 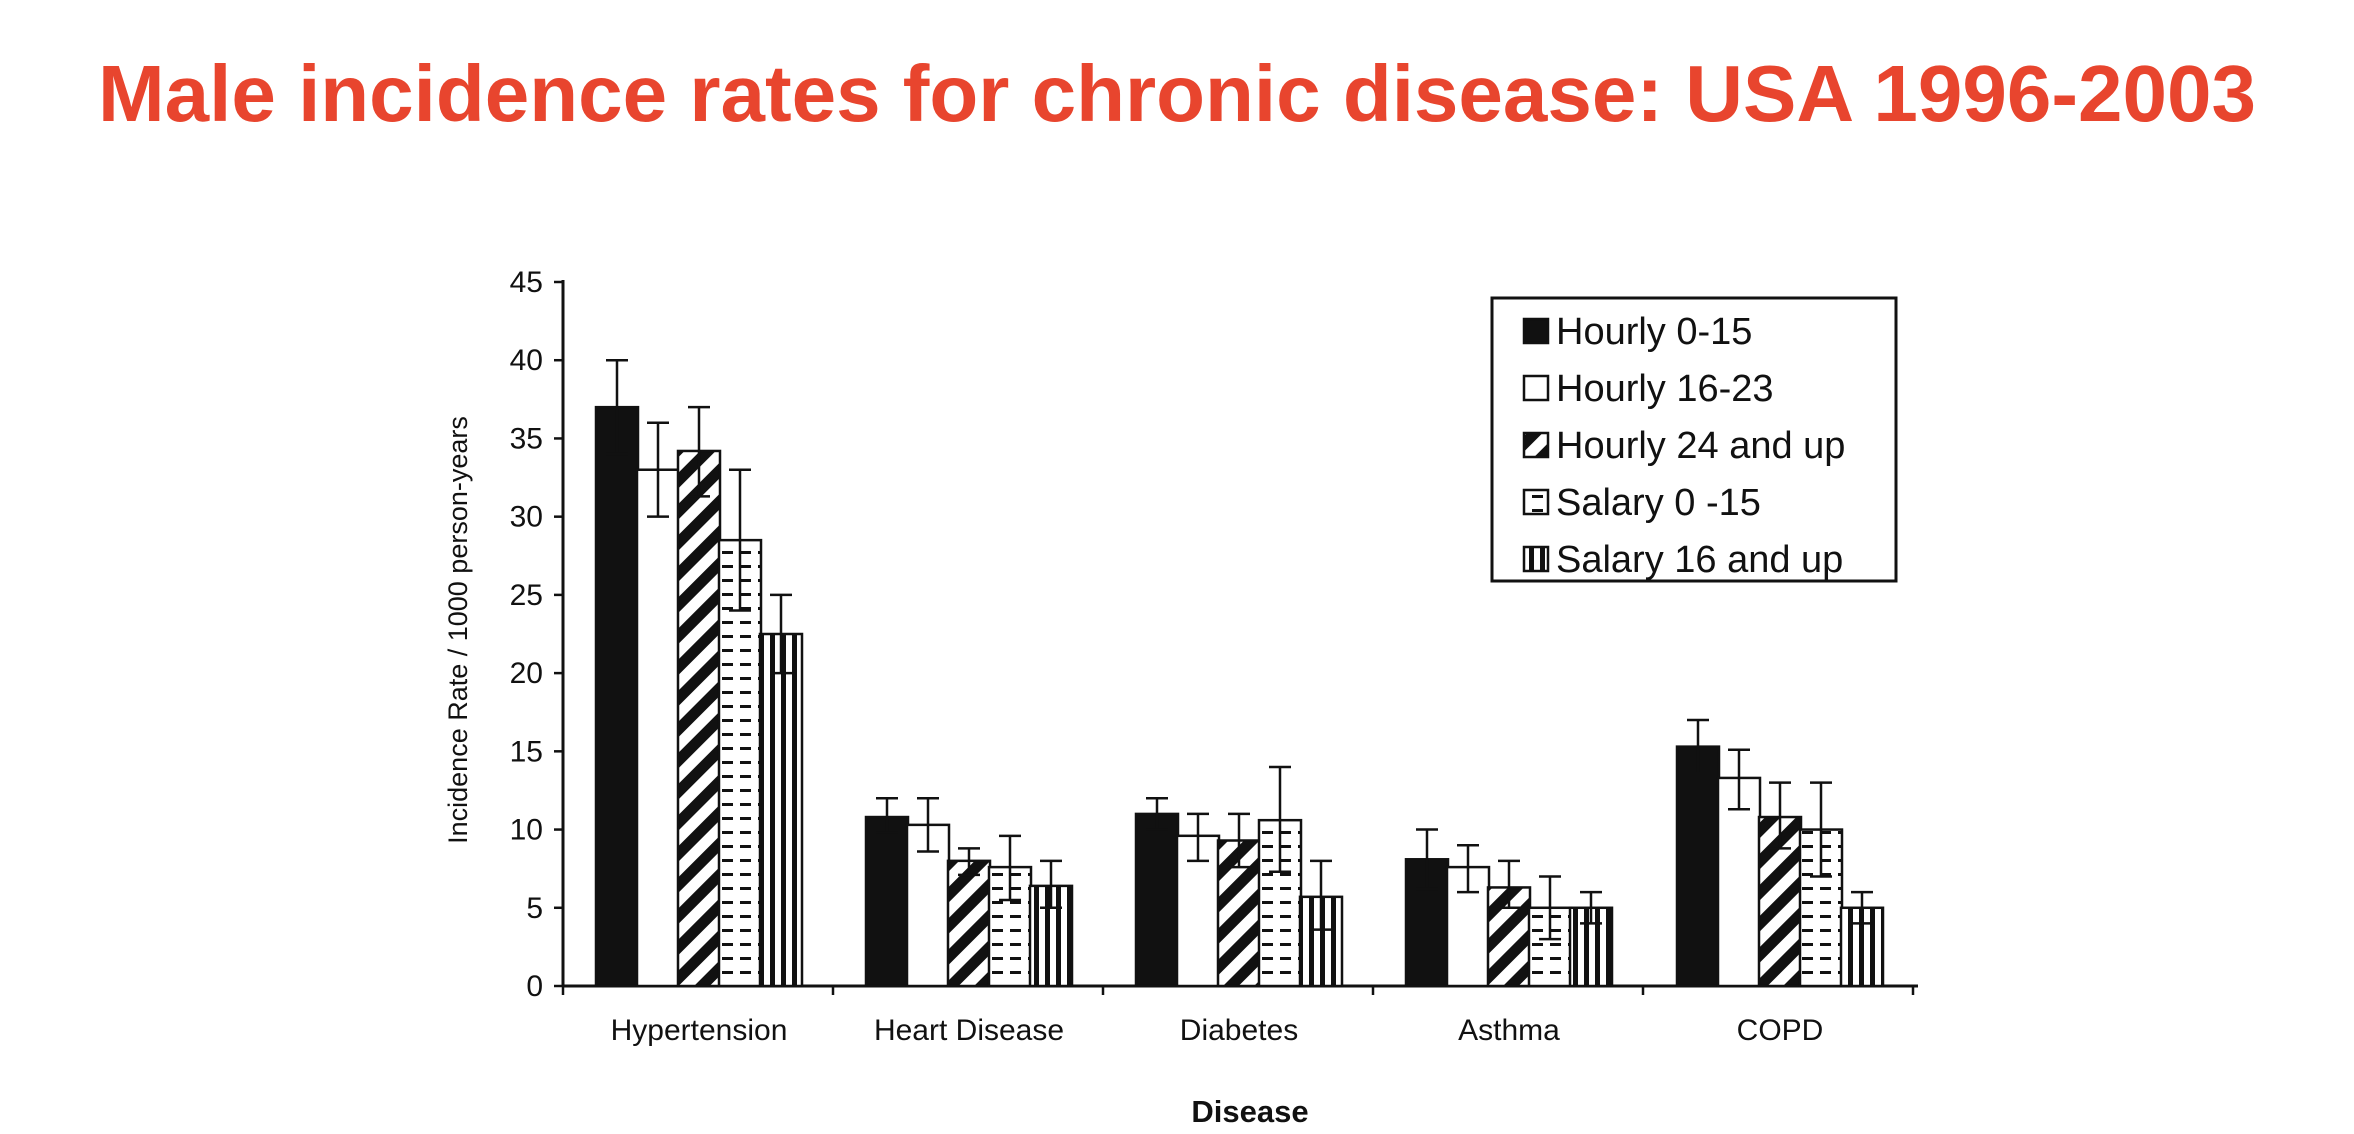 I want to click on x-tick-label: COPD, so click(x=1780, y=1030).